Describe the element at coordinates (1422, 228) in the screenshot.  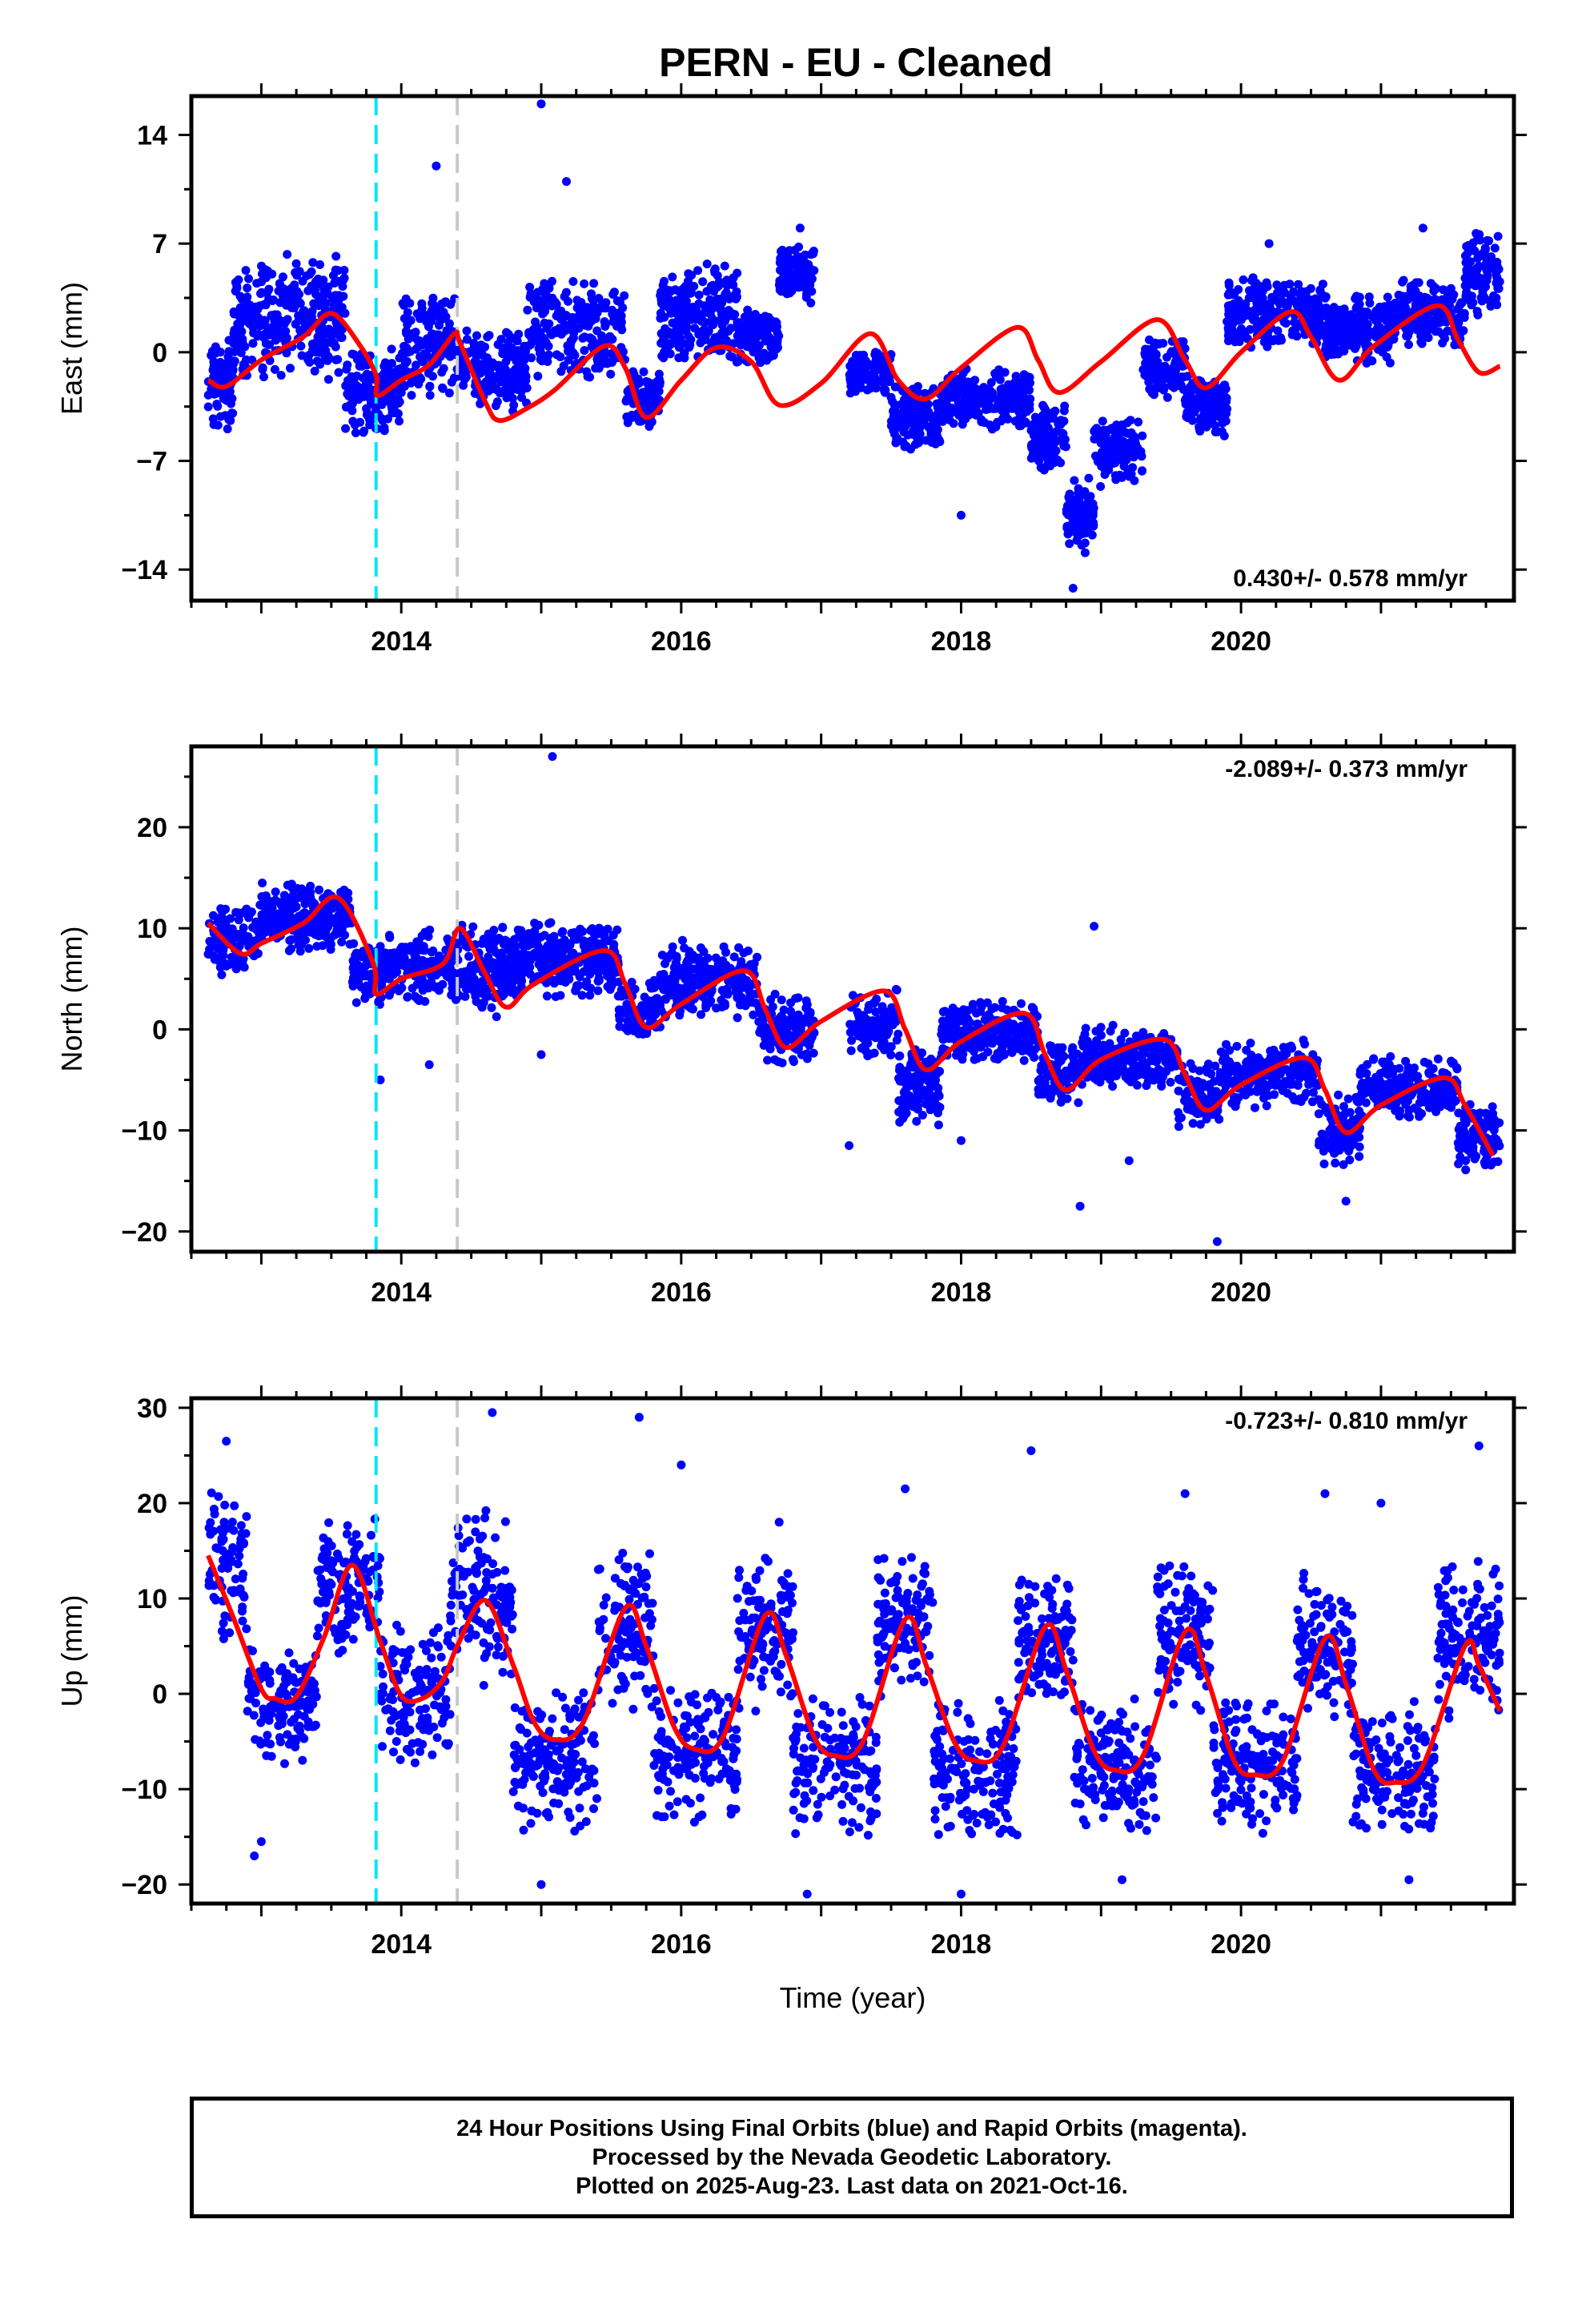
I see `east-outlier-point` at that location.